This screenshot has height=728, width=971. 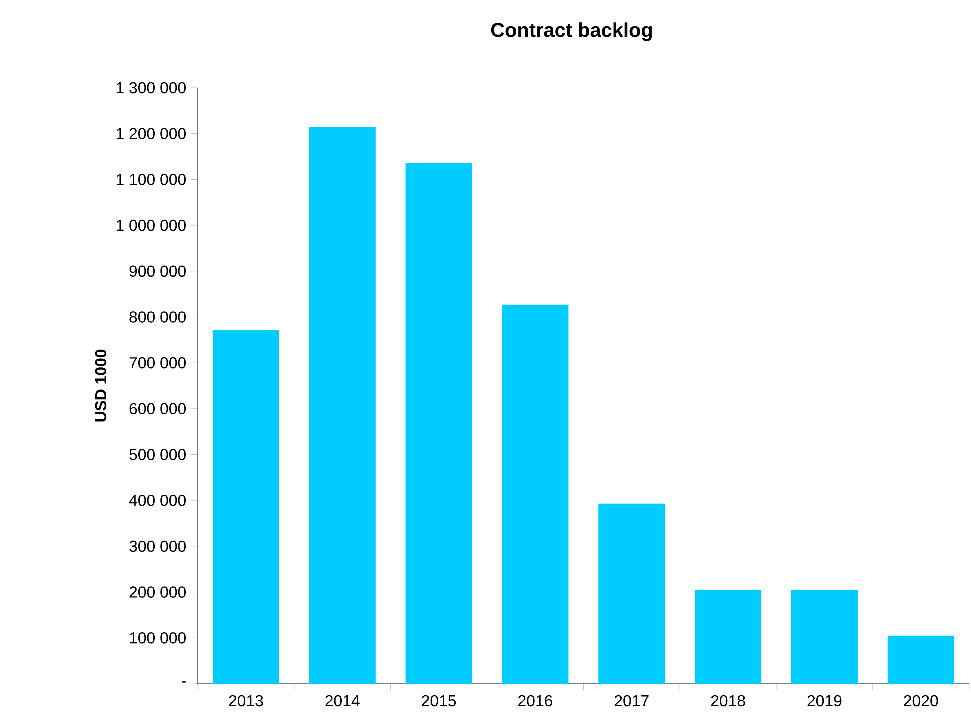 I want to click on x-tick-label: 2016, so click(x=535, y=701).